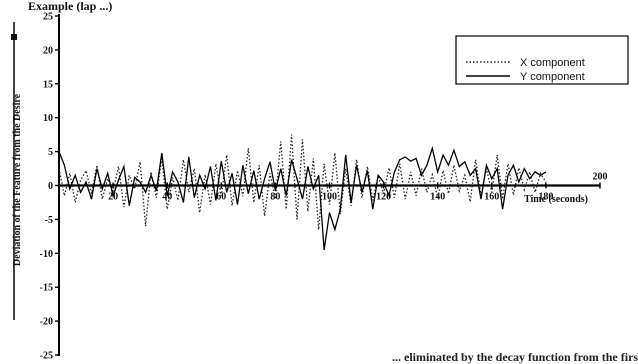 The image size is (638, 364). I want to click on y-tick-label: 0, so click(50, 186).